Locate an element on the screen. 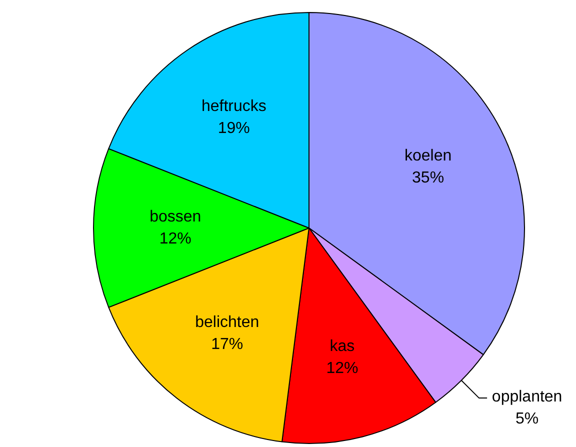 Image resolution: width=576 pixels, height=447 pixels. data-label: 17% is located at coordinates (227, 344).